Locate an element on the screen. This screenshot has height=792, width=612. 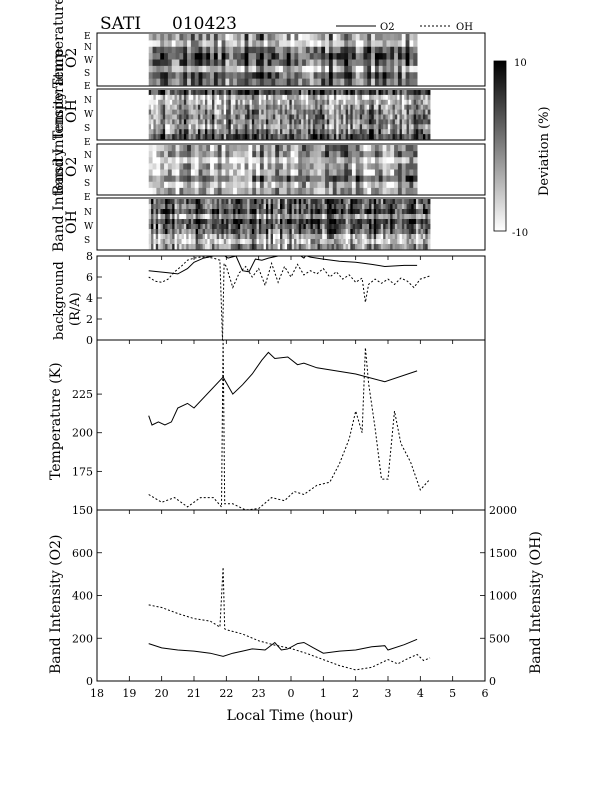
x-tick-label: 5 is located at coordinates (452, 693).